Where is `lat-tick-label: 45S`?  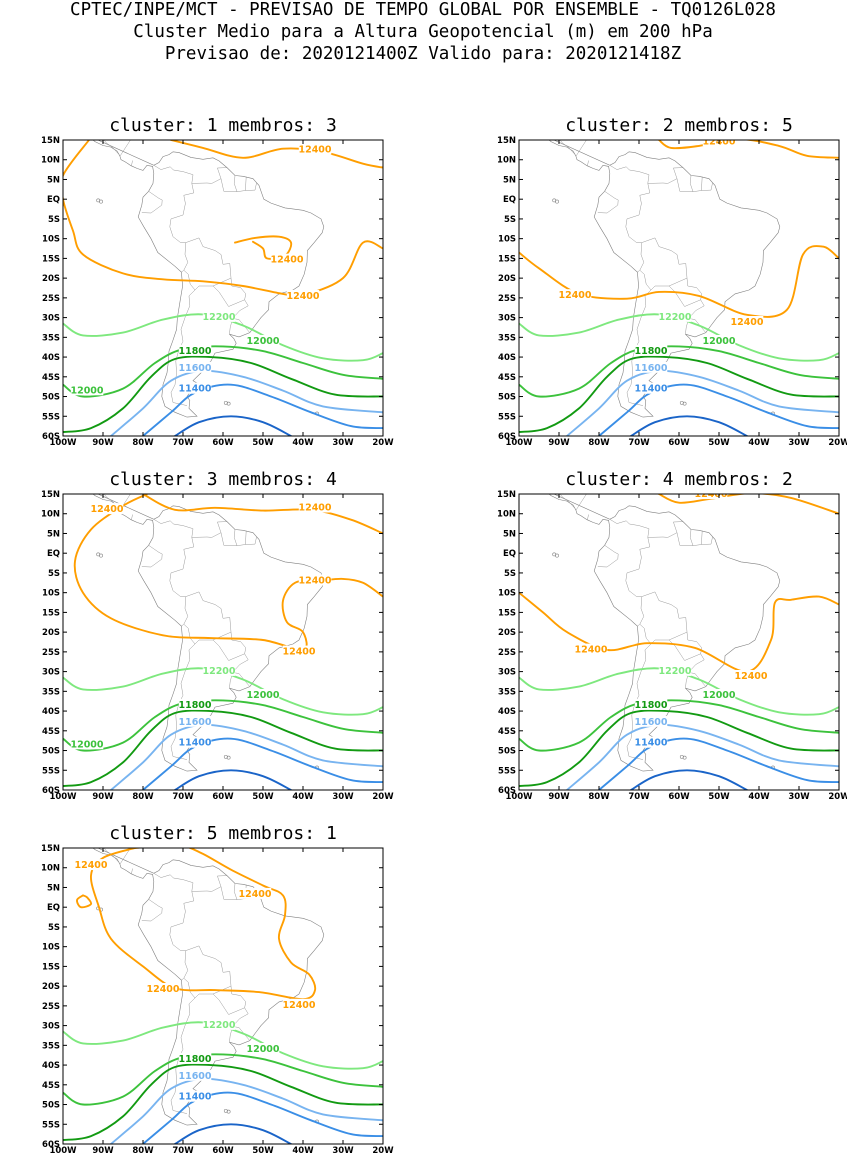
lat-tick-label: 45S is located at coordinates (51, 1086).